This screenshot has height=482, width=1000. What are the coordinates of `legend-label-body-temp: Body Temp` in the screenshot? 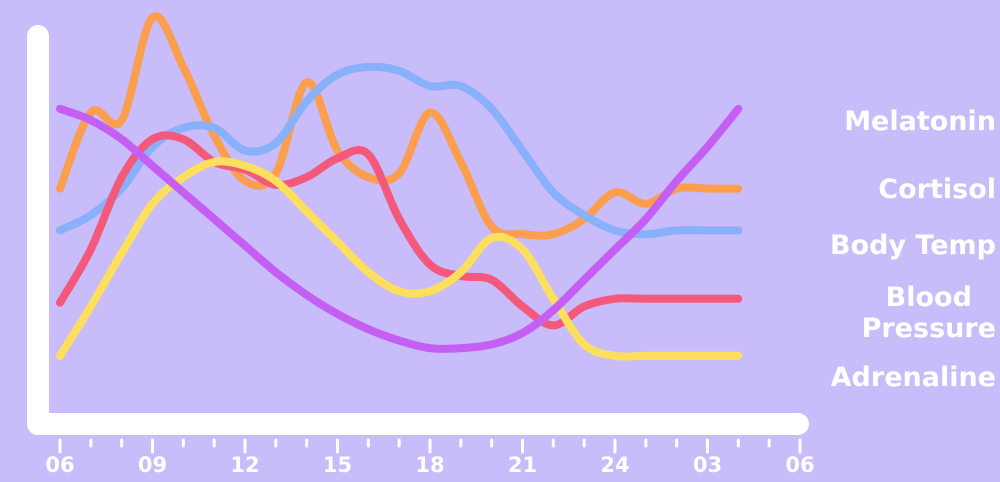 It's located at (912, 245).